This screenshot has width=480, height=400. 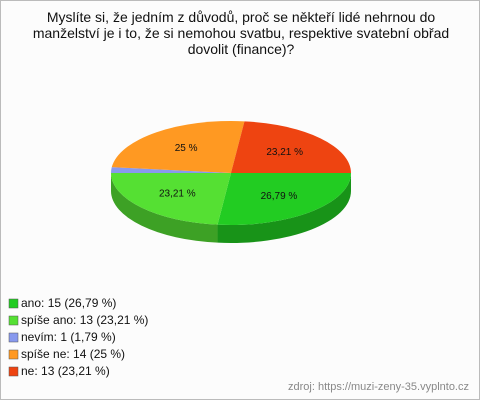 I want to click on slice-label: 25 %, so click(x=186, y=148).